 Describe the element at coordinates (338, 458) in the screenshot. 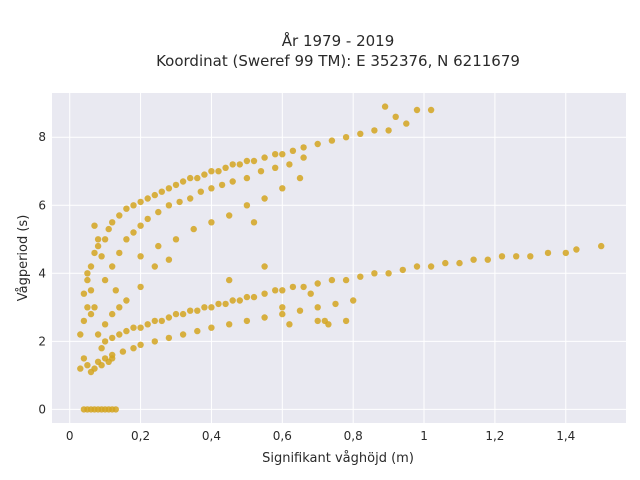

I see `x-axis-label: Signifikant våghöjd (m)` at that location.